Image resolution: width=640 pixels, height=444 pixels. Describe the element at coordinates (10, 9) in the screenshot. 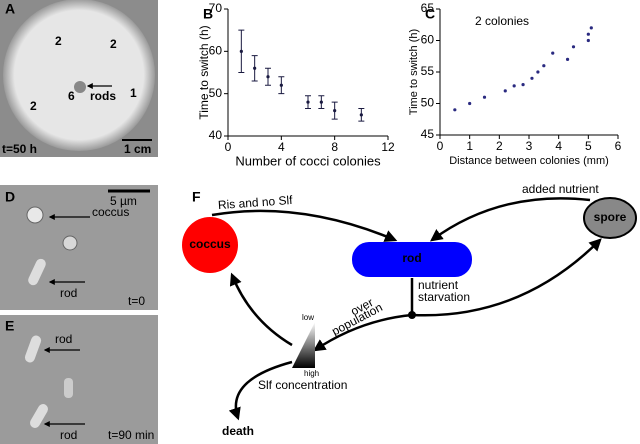

I see `panel-label: A` at that location.